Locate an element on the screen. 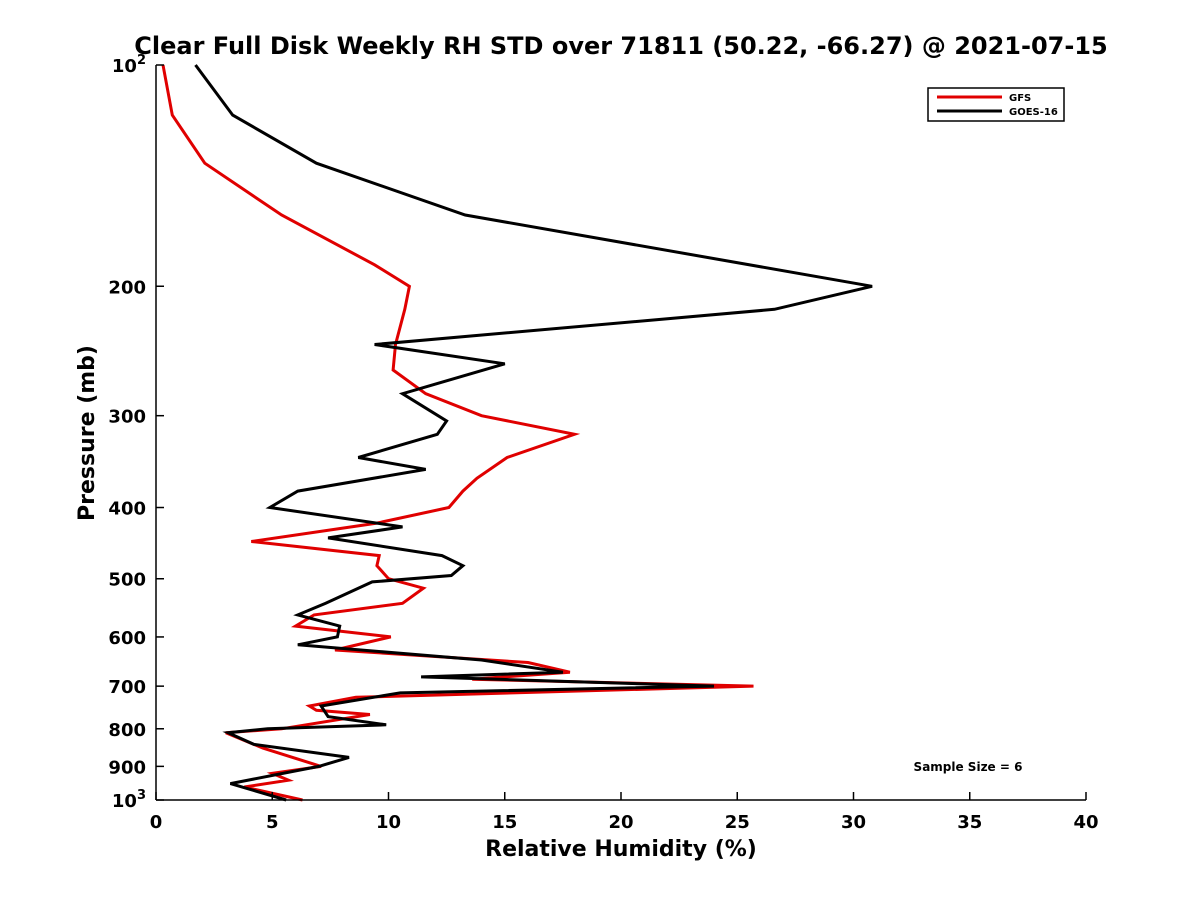 The image size is (1200, 900). x-tick-label-35: 35 is located at coordinates (969, 822).